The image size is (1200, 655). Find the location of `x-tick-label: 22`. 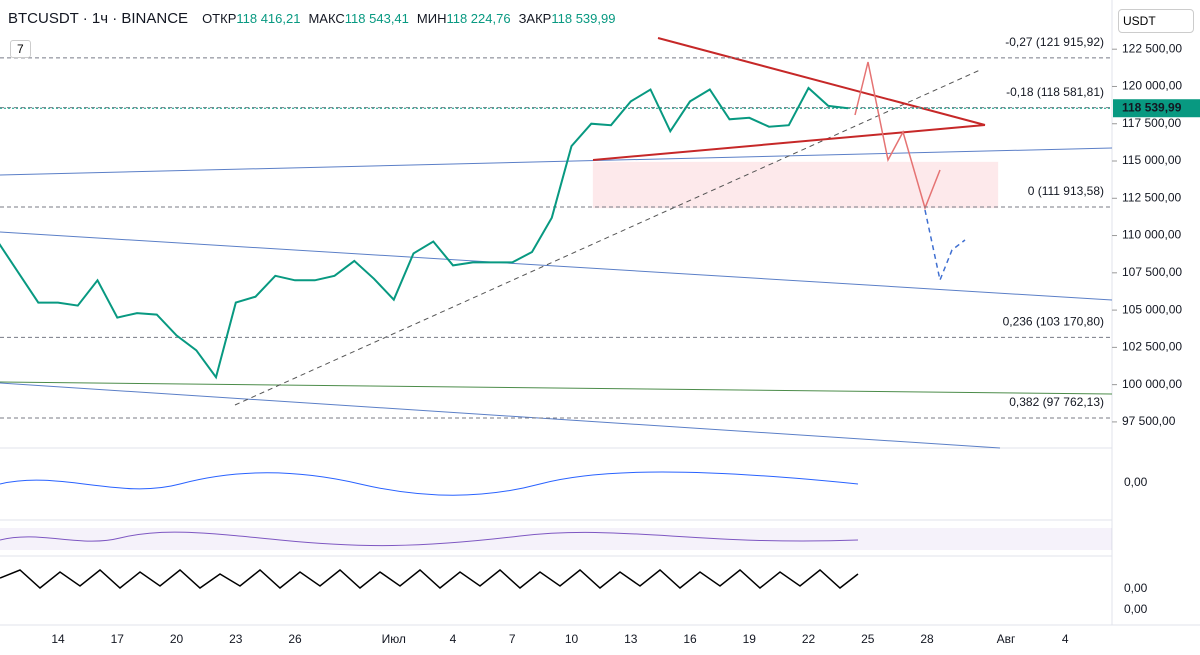

x-tick-label: 22 is located at coordinates (809, 639).